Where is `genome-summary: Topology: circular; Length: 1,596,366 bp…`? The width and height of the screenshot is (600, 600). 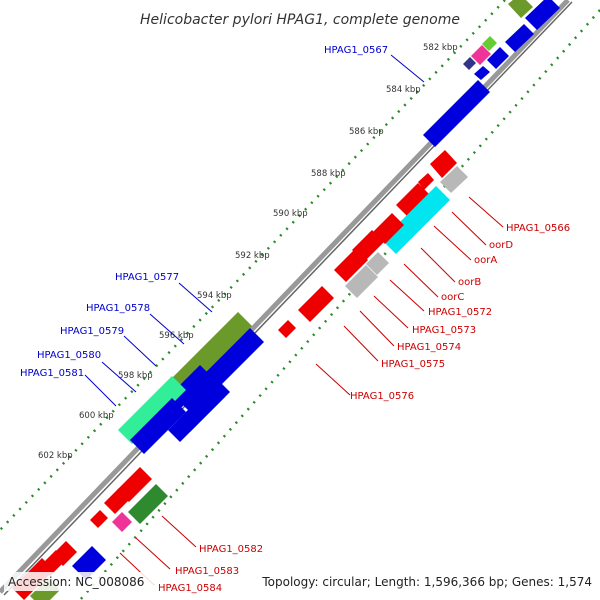
genome-summary: Topology: circular; Length: 1,596,366 bp… is located at coordinates (426, 582).